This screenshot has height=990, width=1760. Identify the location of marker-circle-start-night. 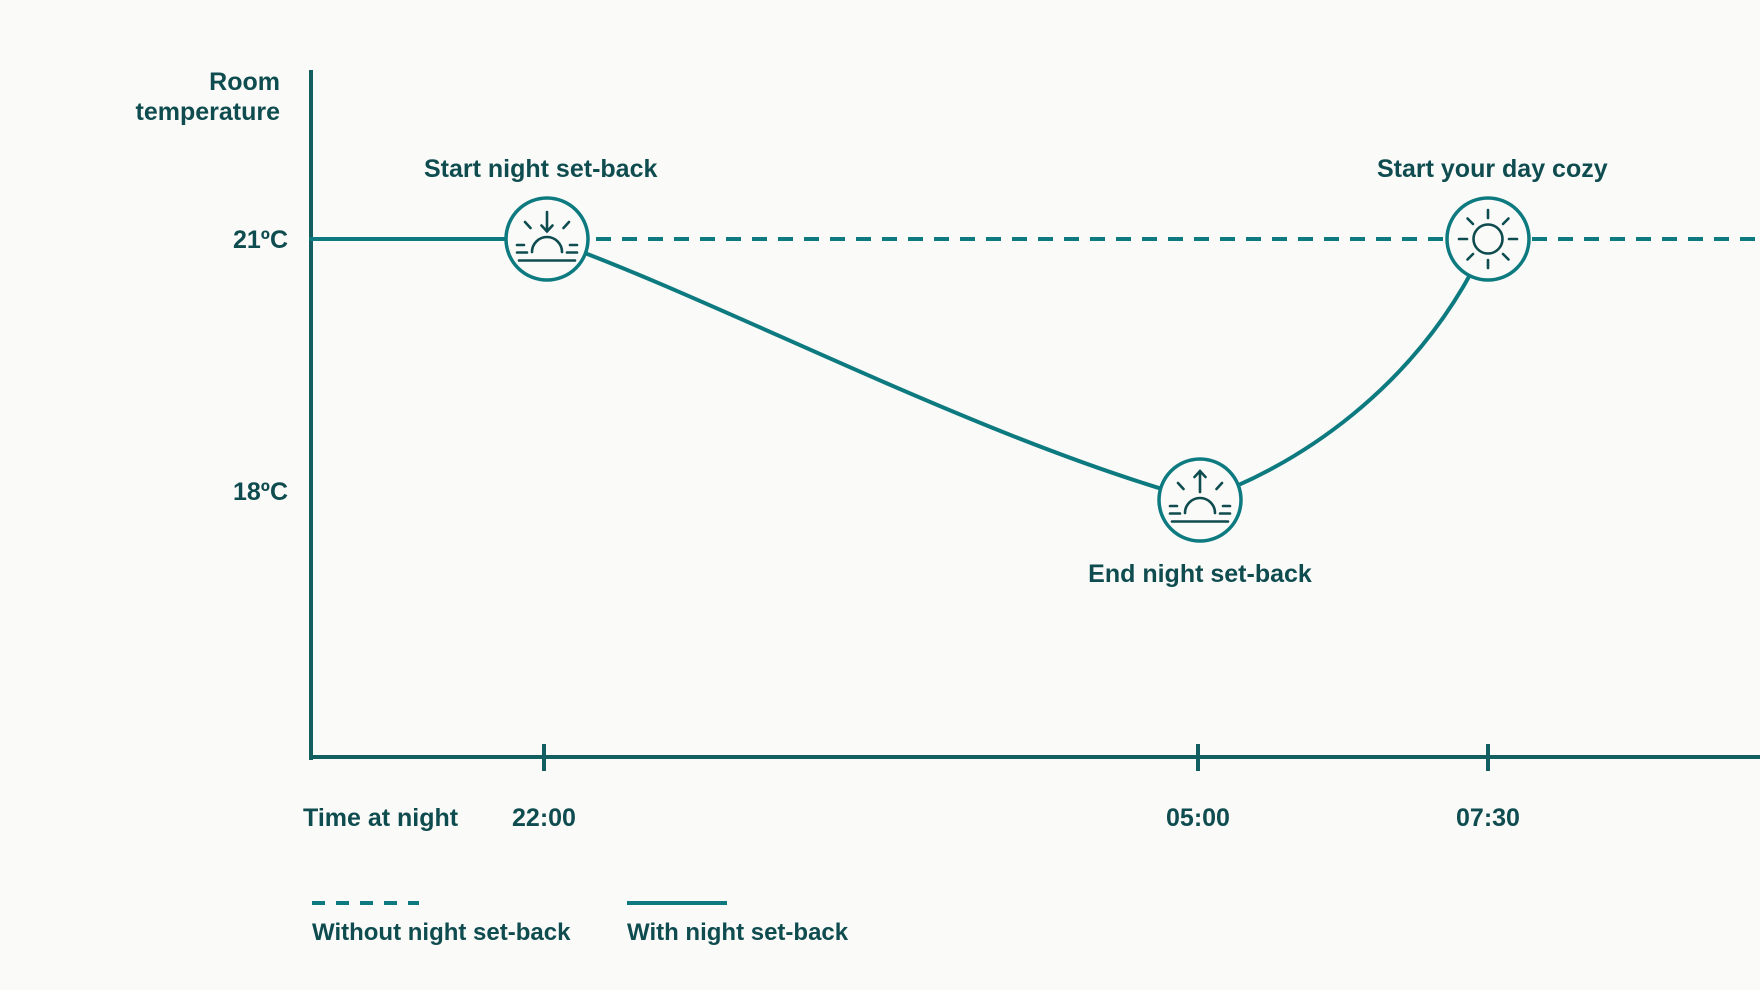
(547, 239).